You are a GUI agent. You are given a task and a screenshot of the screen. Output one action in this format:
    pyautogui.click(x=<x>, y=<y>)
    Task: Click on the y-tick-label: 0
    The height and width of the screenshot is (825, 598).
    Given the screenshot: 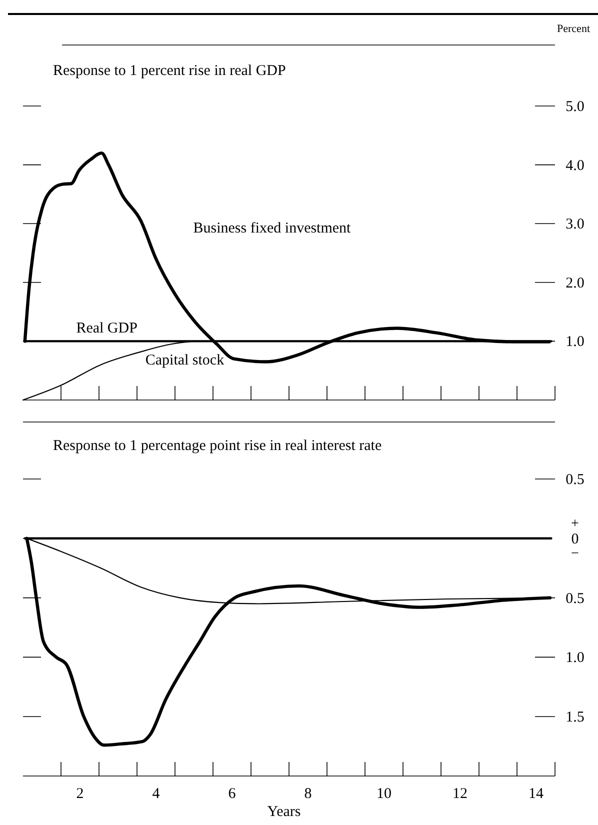 What is the action you would take?
    pyautogui.click(x=575, y=539)
    